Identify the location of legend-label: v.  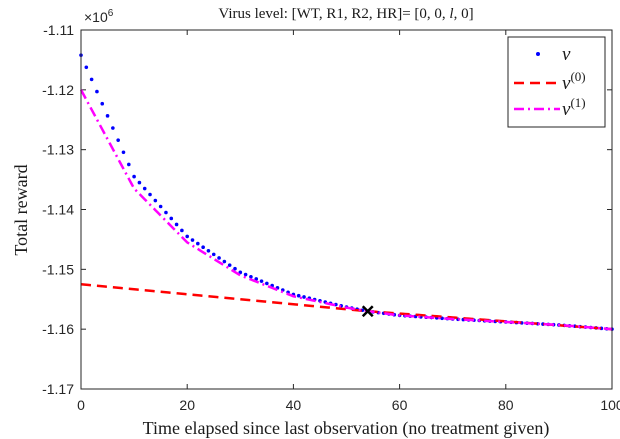
(566, 54).